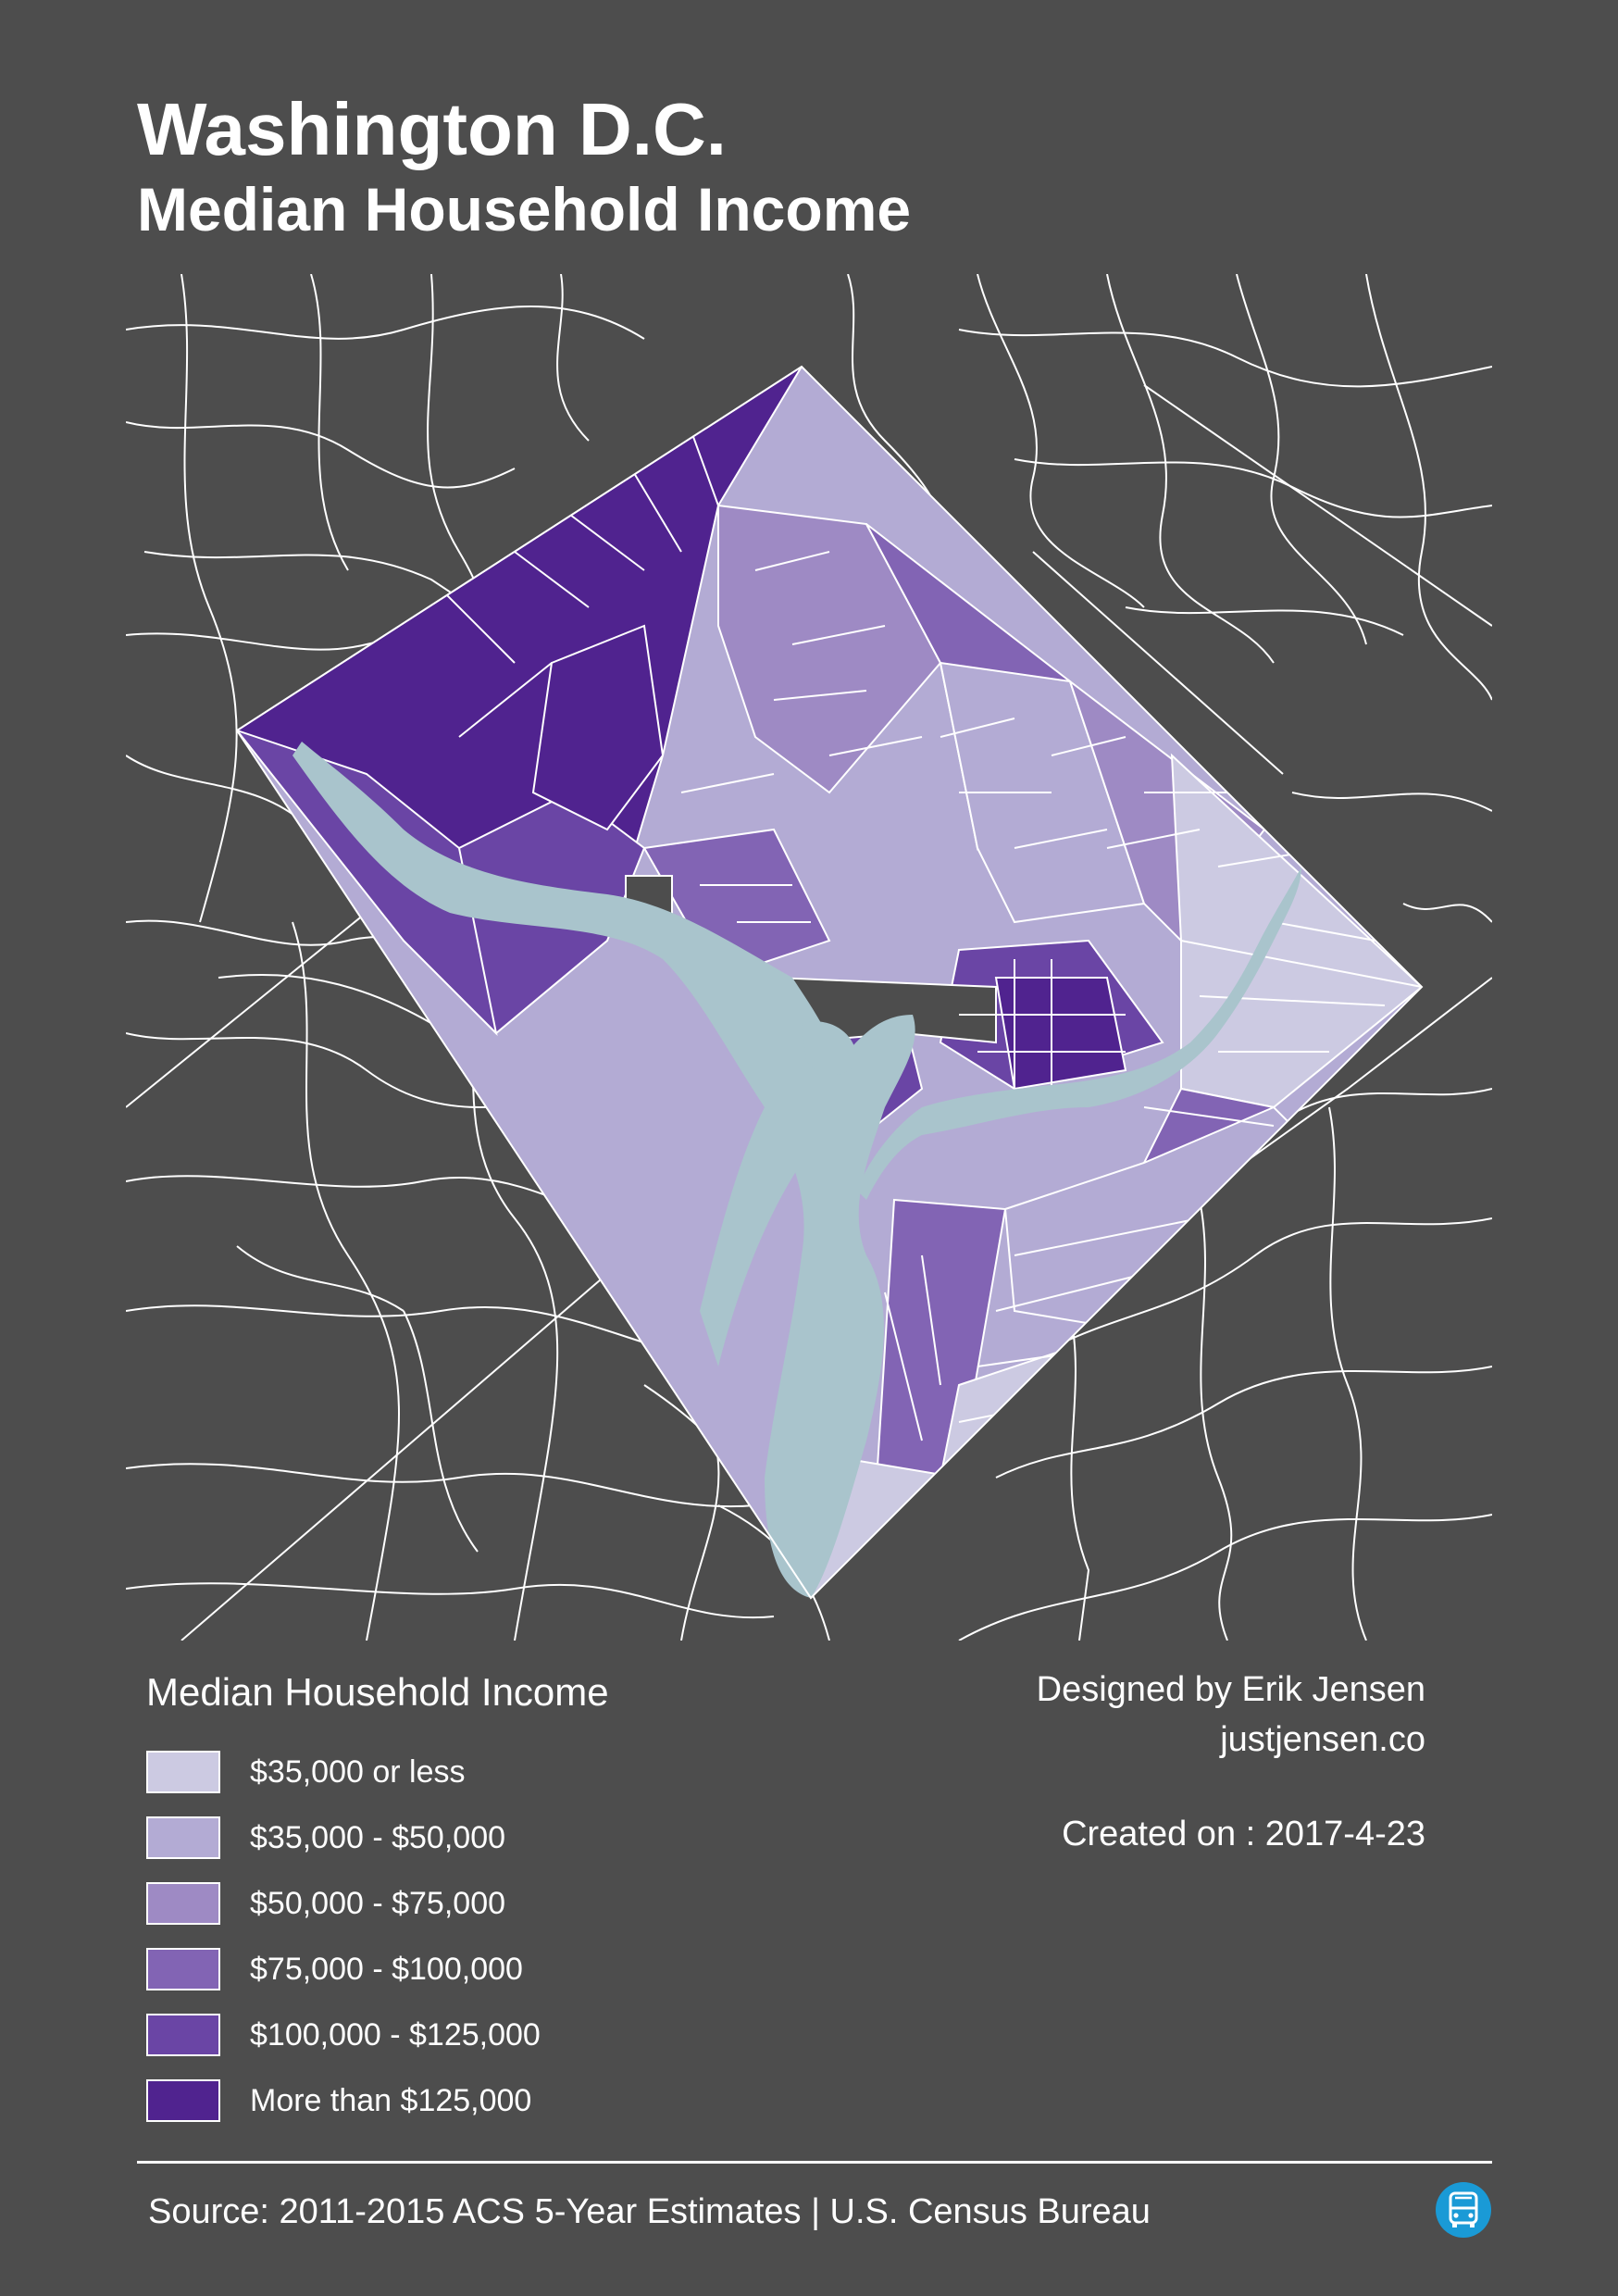 The width and height of the screenshot is (1618, 2296). What do you see at coordinates (391, 2100) in the screenshot?
I see `legend-label: More than $125,000` at bounding box center [391, 2100].